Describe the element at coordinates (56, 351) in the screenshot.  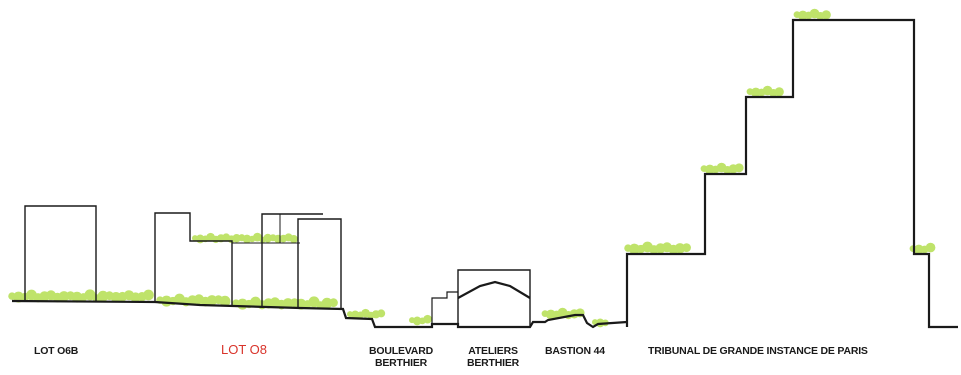
I see `label-lot-o6b: LOT O6B` at that location.